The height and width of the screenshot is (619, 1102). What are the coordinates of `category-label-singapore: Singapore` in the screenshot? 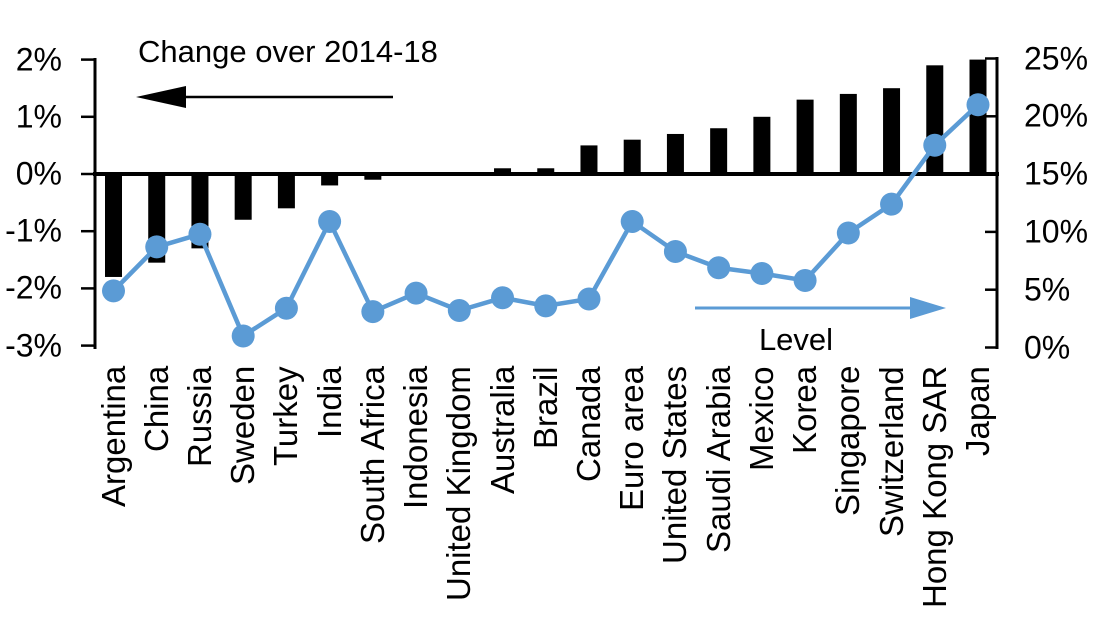 It's located at (848, 441).